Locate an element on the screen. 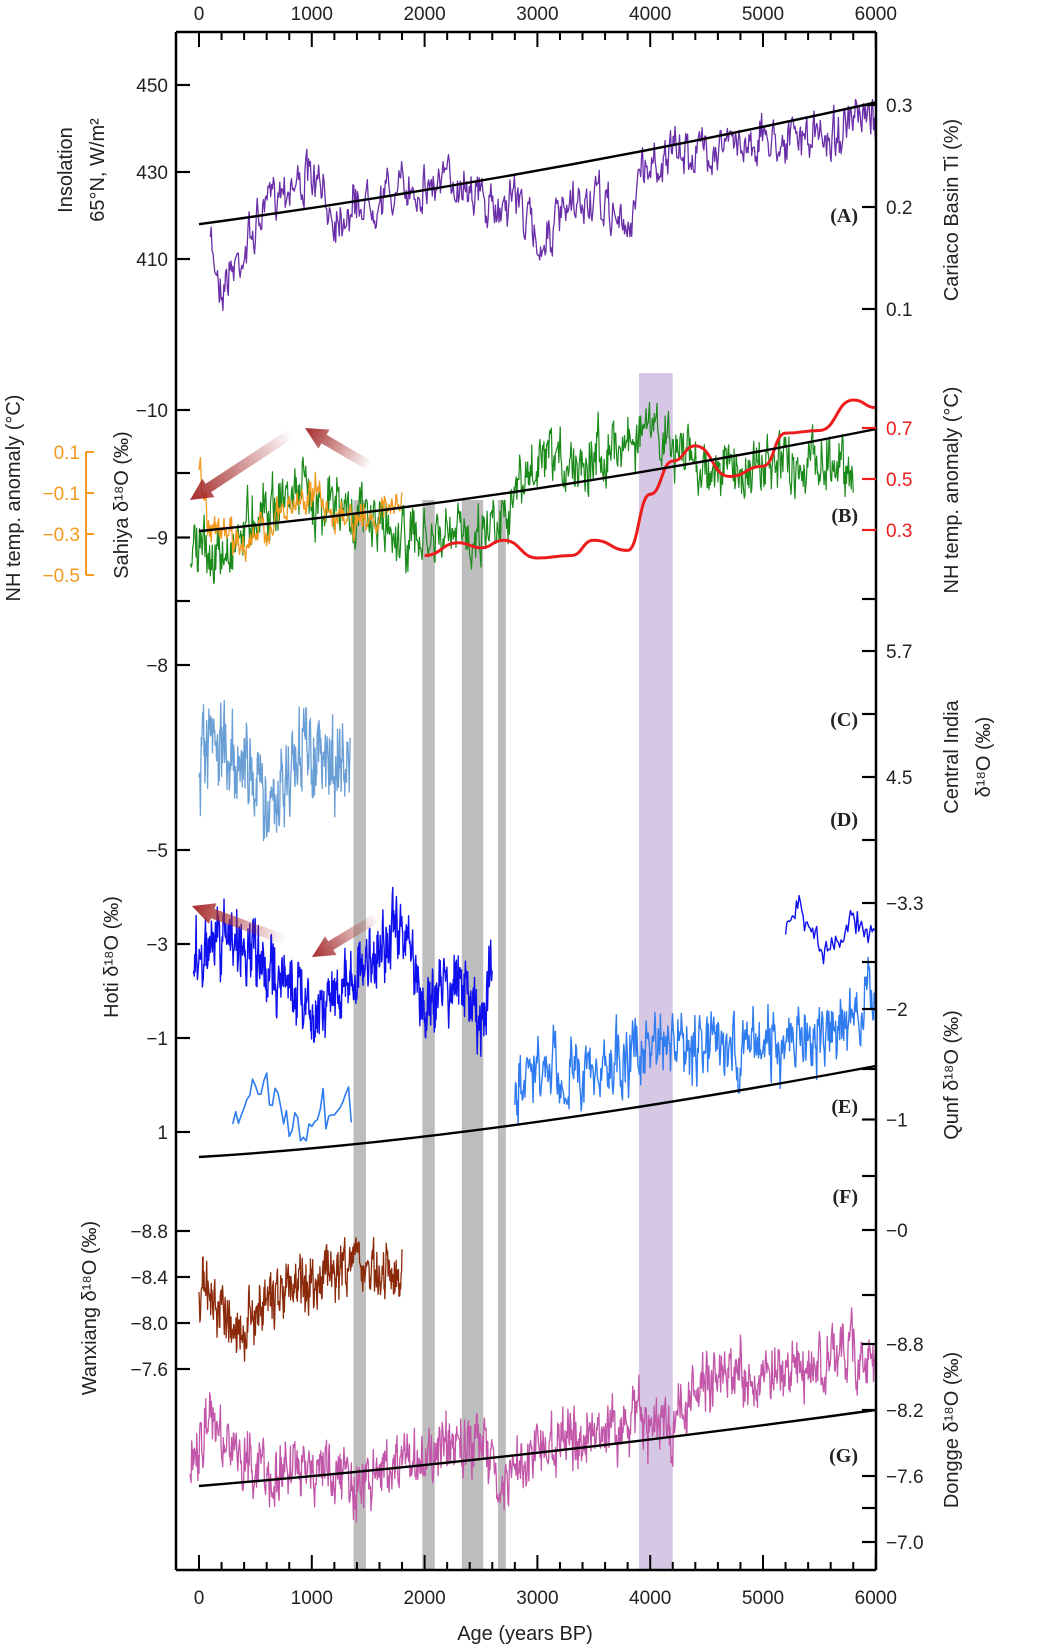 The width and height of the screenshot is (1050, 1650). left-axis-title-sahiya: Sahiya δ¹⁸O (‰) is located at coordinates (122, 504).